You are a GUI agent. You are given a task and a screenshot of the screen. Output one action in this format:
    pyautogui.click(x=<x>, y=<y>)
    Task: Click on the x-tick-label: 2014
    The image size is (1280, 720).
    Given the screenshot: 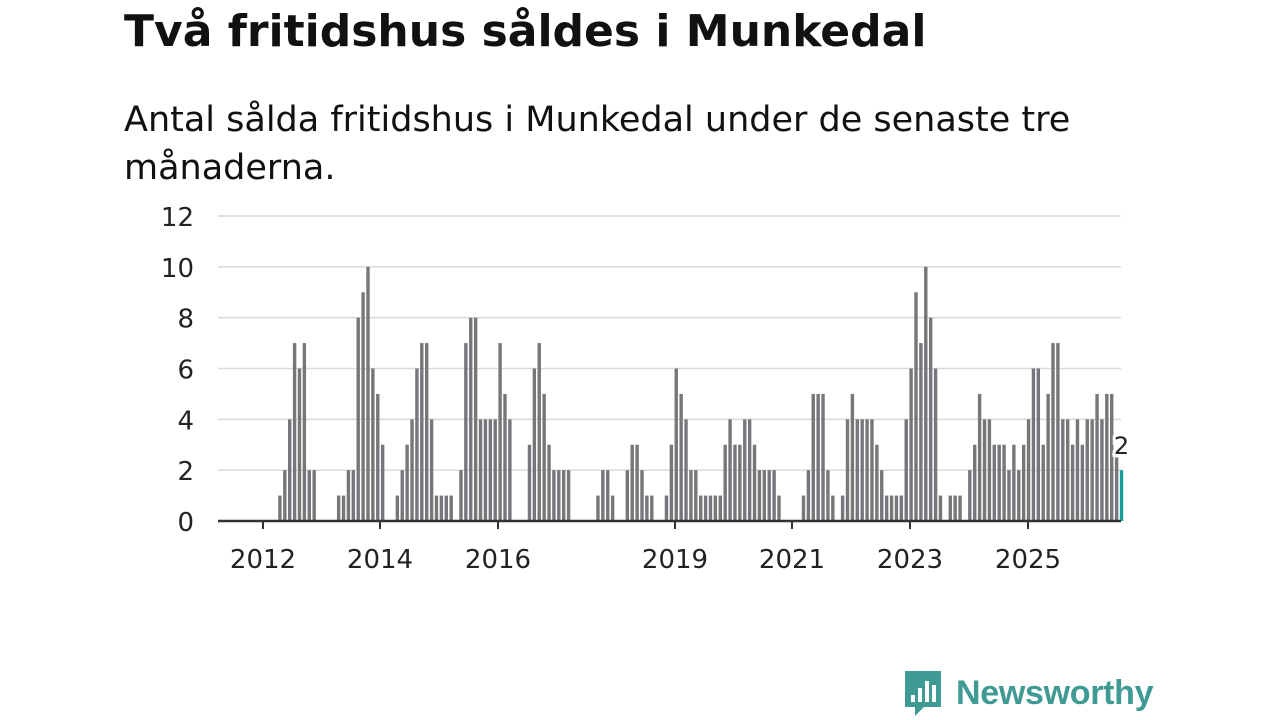 What is the action you would take?
    pyautogui.click(x=380, y=560)
    